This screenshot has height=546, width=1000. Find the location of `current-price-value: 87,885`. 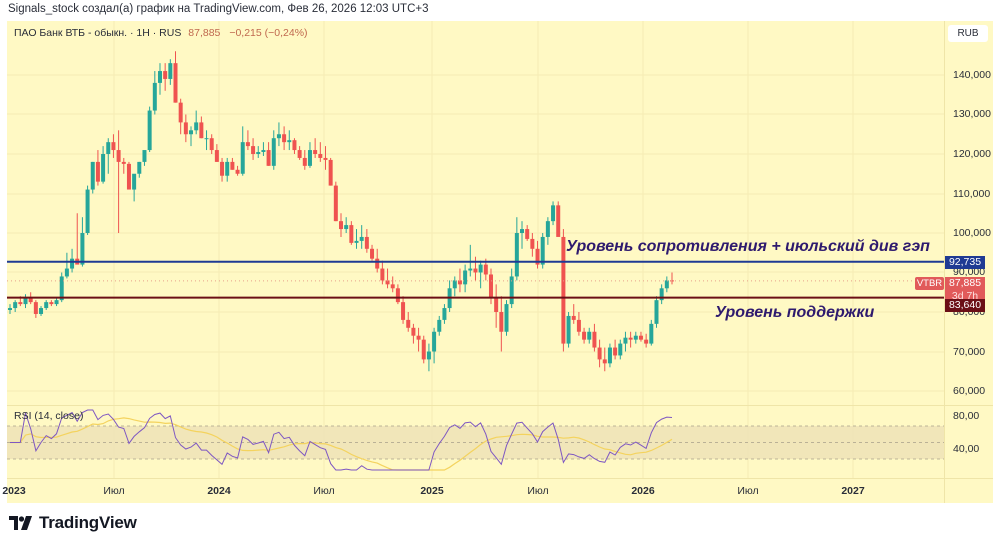

current-price-value: 87,885 is located at coordinates (965, 283).